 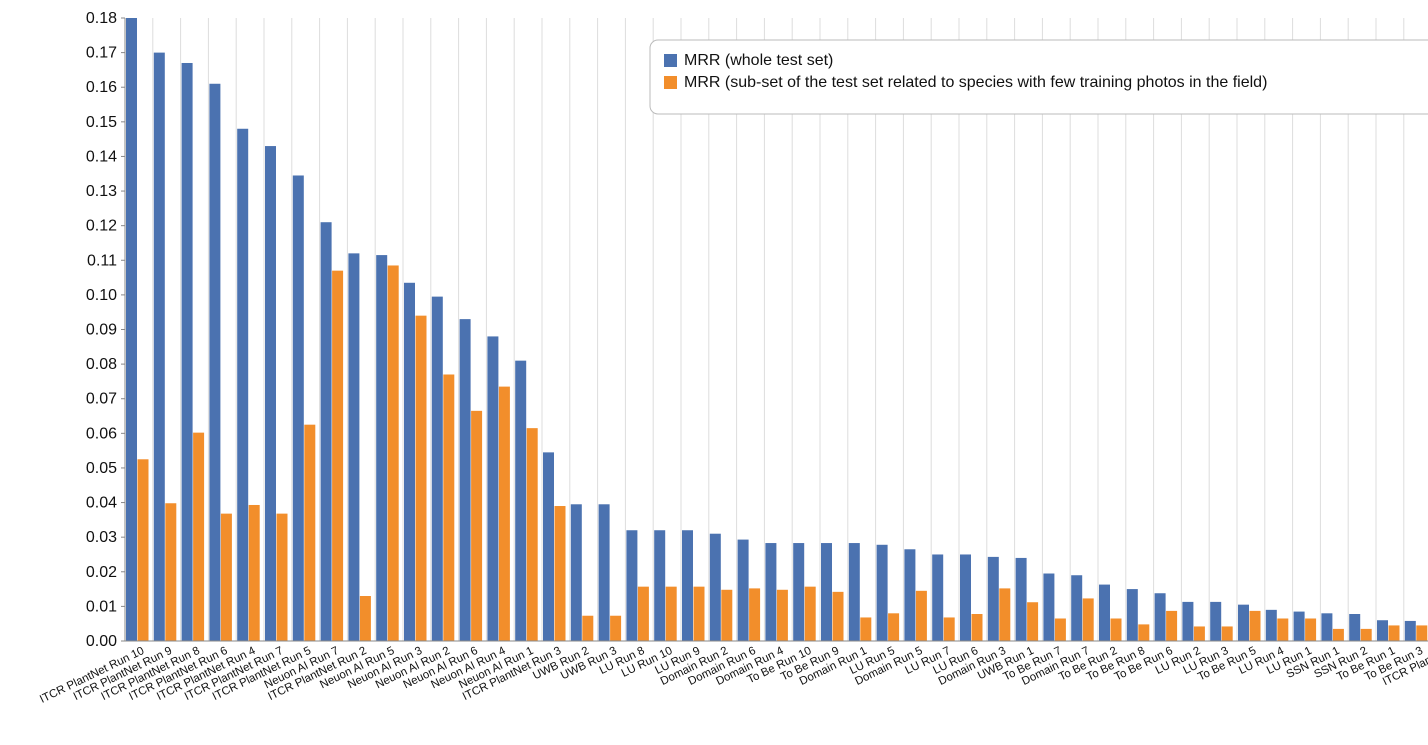 What do you see at coordinates (101, 18) in the screenshot?
I see `y-tick-label: 0.18` at bounding box center [101, 18].